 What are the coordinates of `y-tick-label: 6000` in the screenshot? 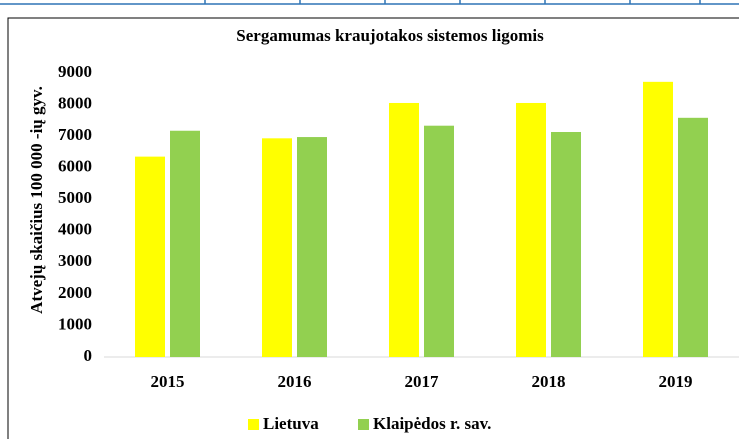 It's located at (75, 166).